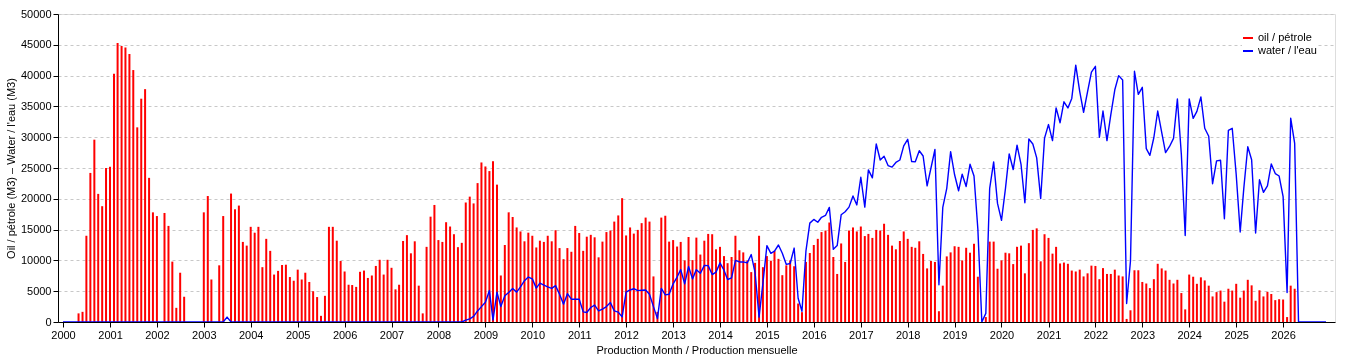  Describe the element at coordinates (39, 290) in the screenshot. I see `y-tick-label: 5000` at that location.